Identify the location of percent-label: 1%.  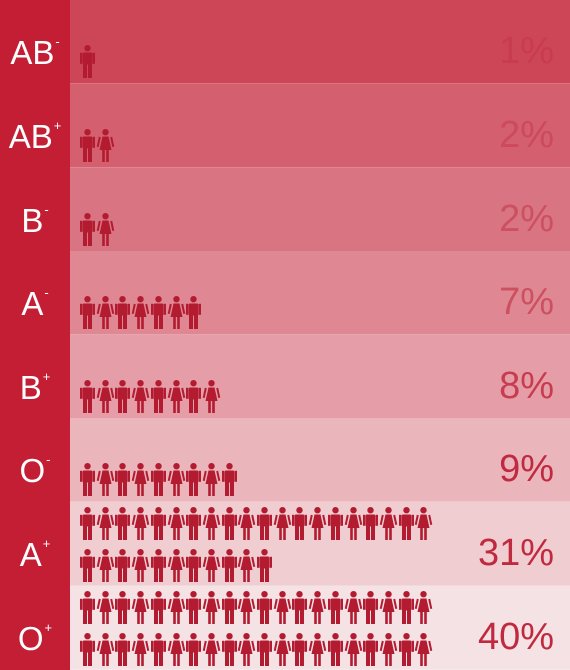
(526, 51).